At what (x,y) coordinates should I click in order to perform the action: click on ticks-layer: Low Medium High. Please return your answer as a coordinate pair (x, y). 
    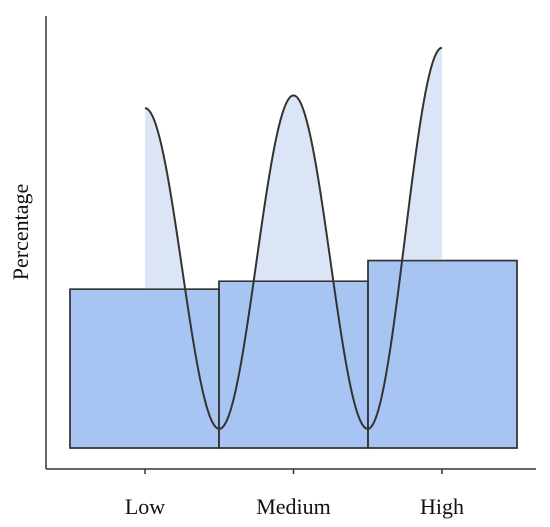
    Looking at the image, I should click on (294, 494).